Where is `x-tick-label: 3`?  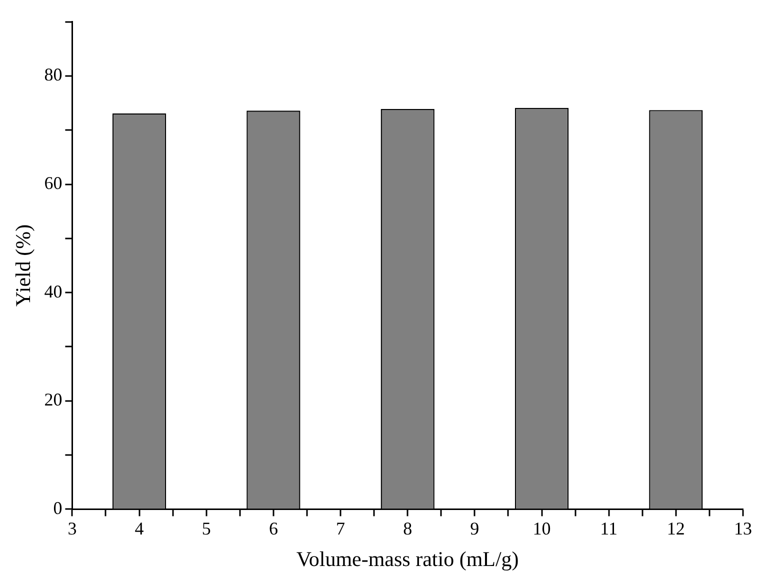 x-tick-label: 3 is located at coordinates (72, 528).